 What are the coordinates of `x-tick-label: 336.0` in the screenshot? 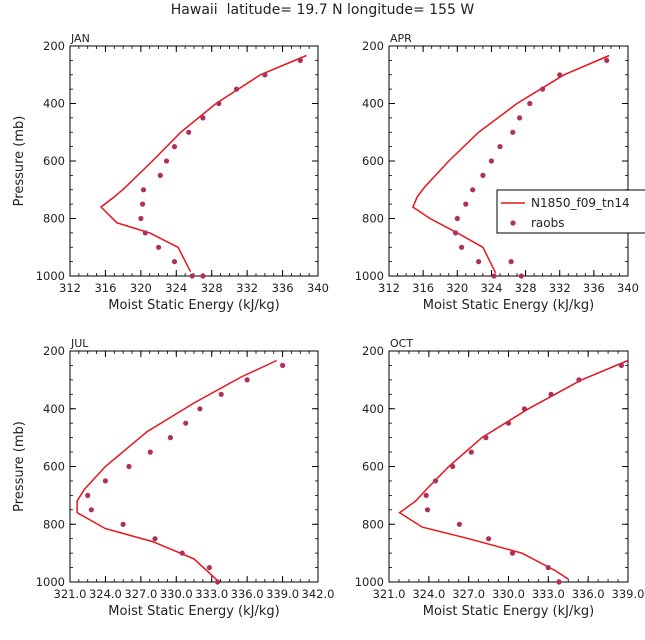 It's located at (588, 594).